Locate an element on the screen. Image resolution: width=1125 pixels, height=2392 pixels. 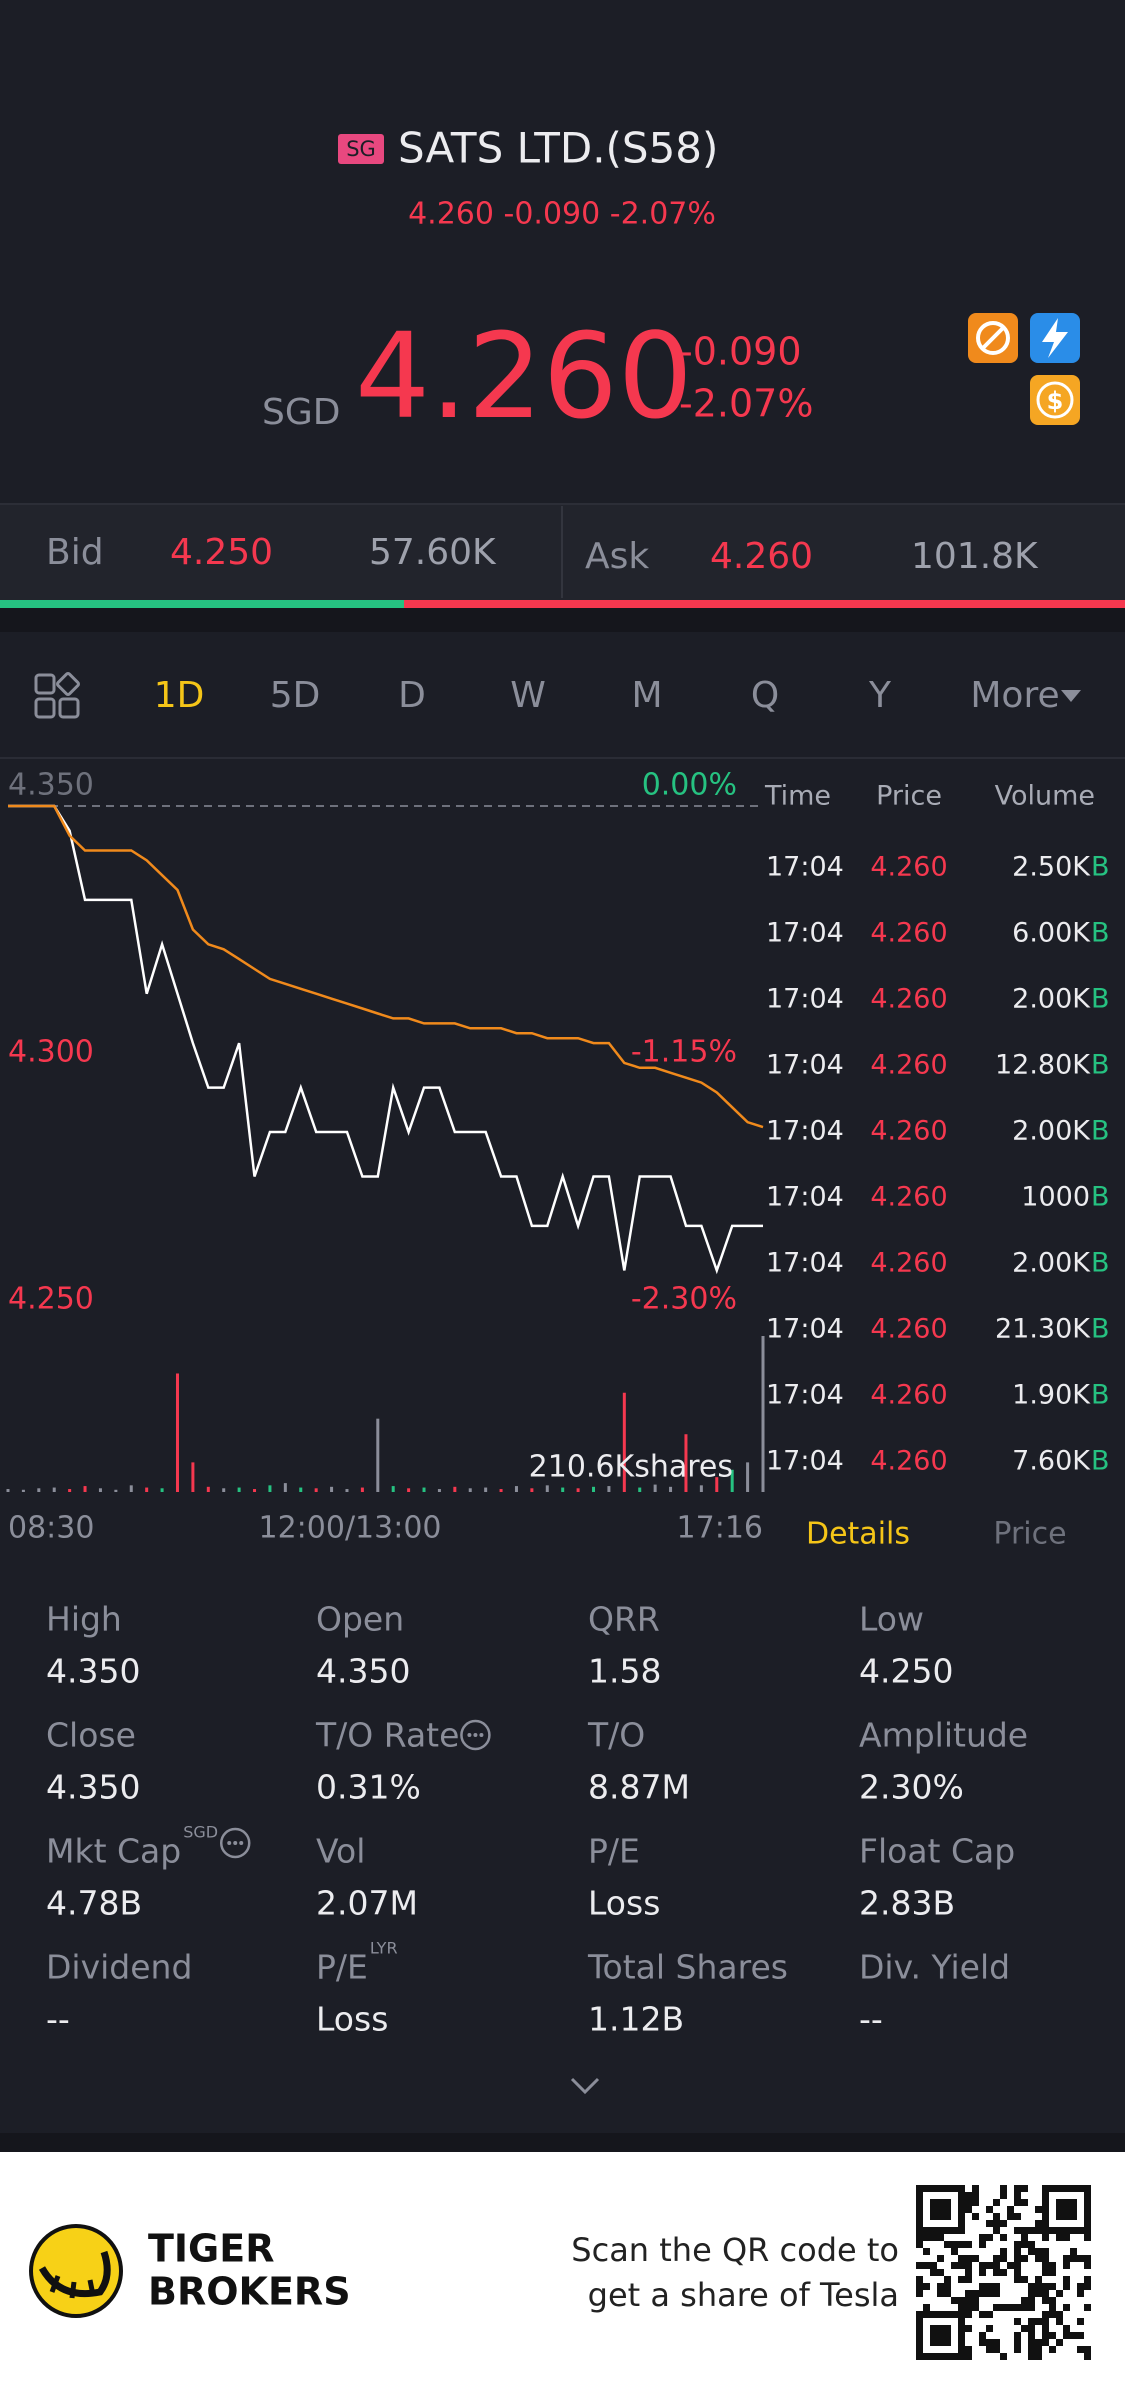
bid-price: 4.250 is located at coordinates (221, 552).